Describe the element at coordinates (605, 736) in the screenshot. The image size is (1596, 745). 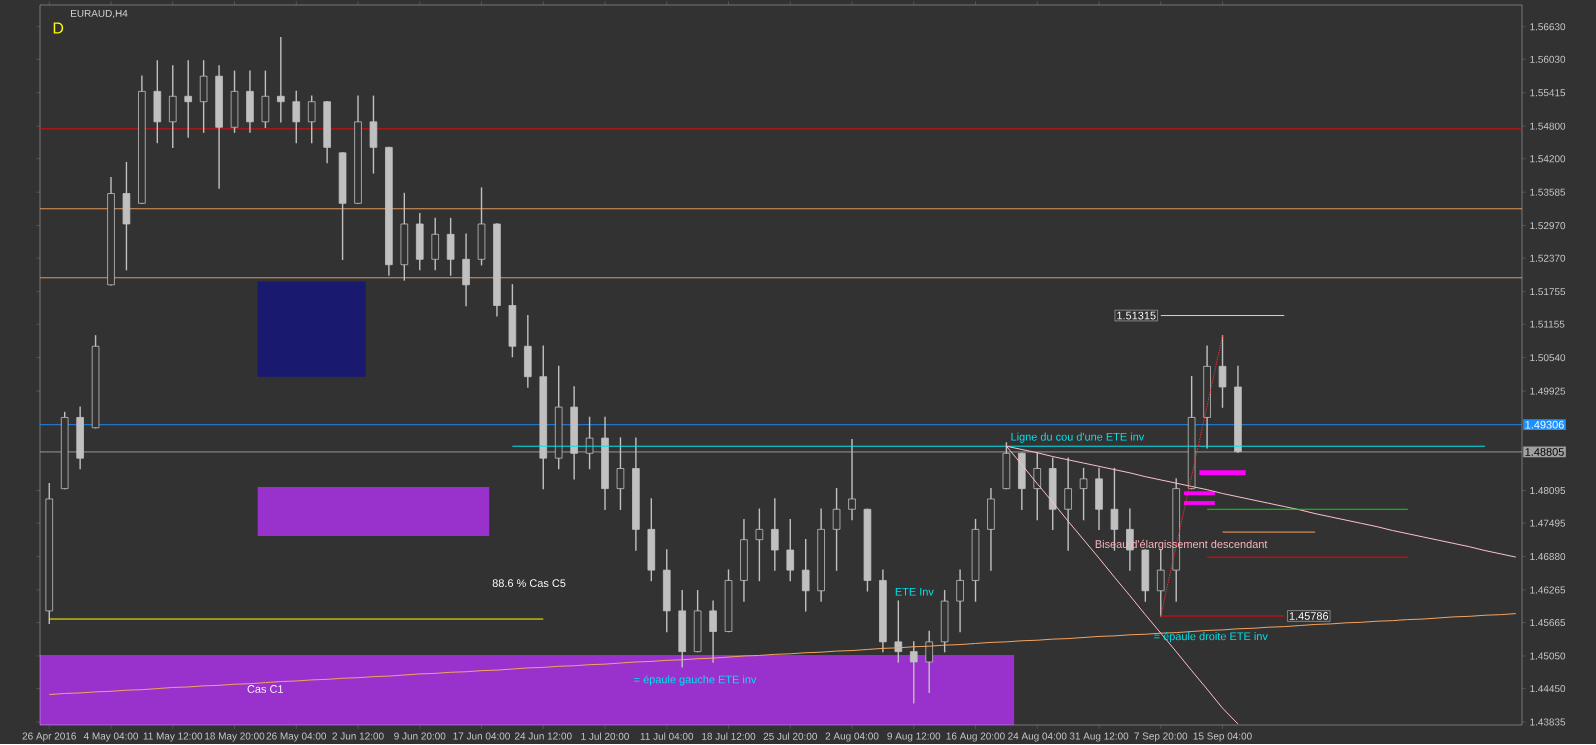
I see `x-tick-label: 1 Jul 20:00` at that location.